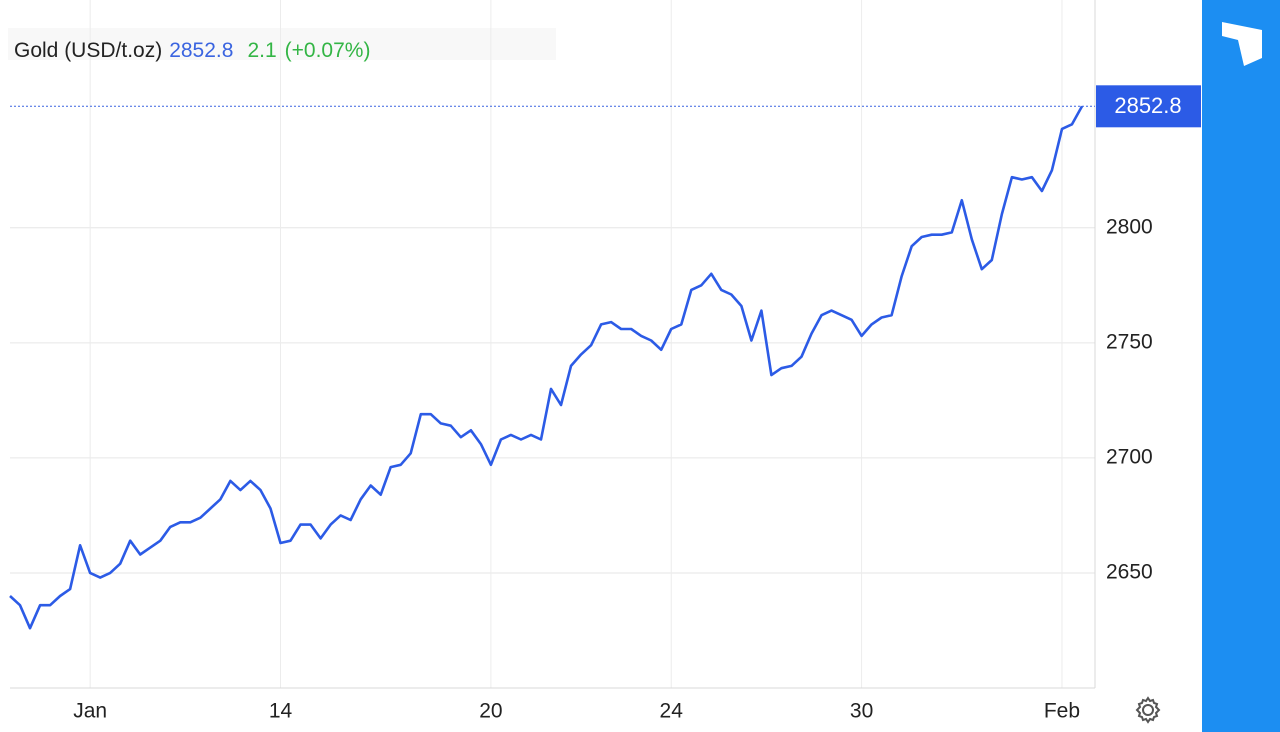 This screenshot has height=732, width=1280. Describe the element at coordinates (88, 50) in the screenshot. I see `chart-title: Gold (USD/t.oz)` at that location.